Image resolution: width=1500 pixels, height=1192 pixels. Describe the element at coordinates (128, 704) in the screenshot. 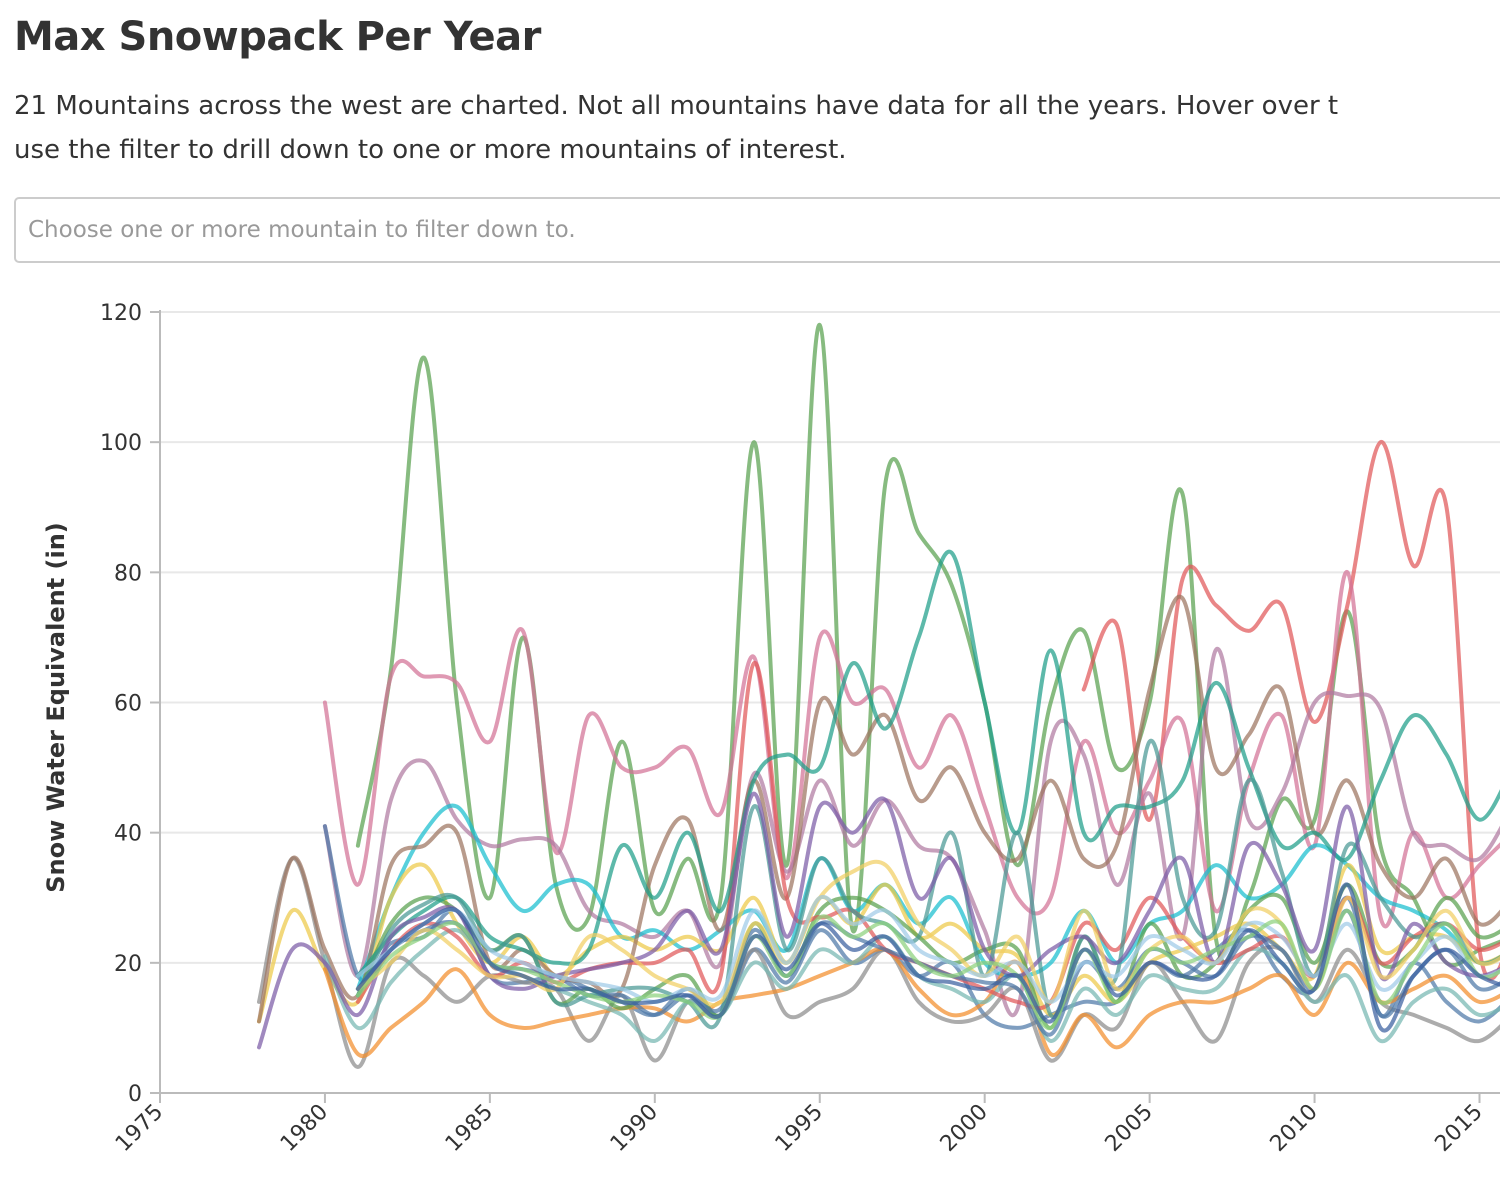

I see `y-tick-label: 60` at that location.